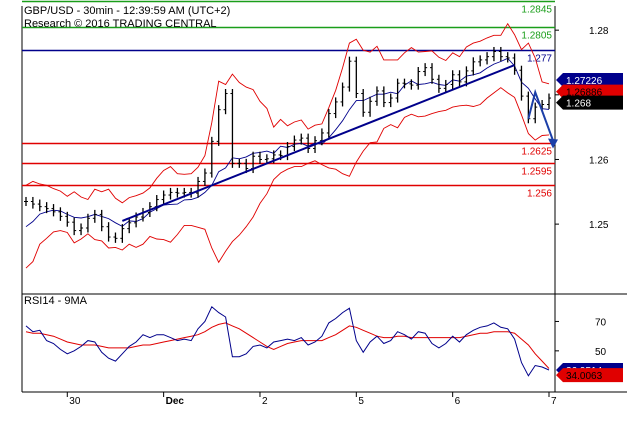  I want to click on rsi-line, so click(287, 341).